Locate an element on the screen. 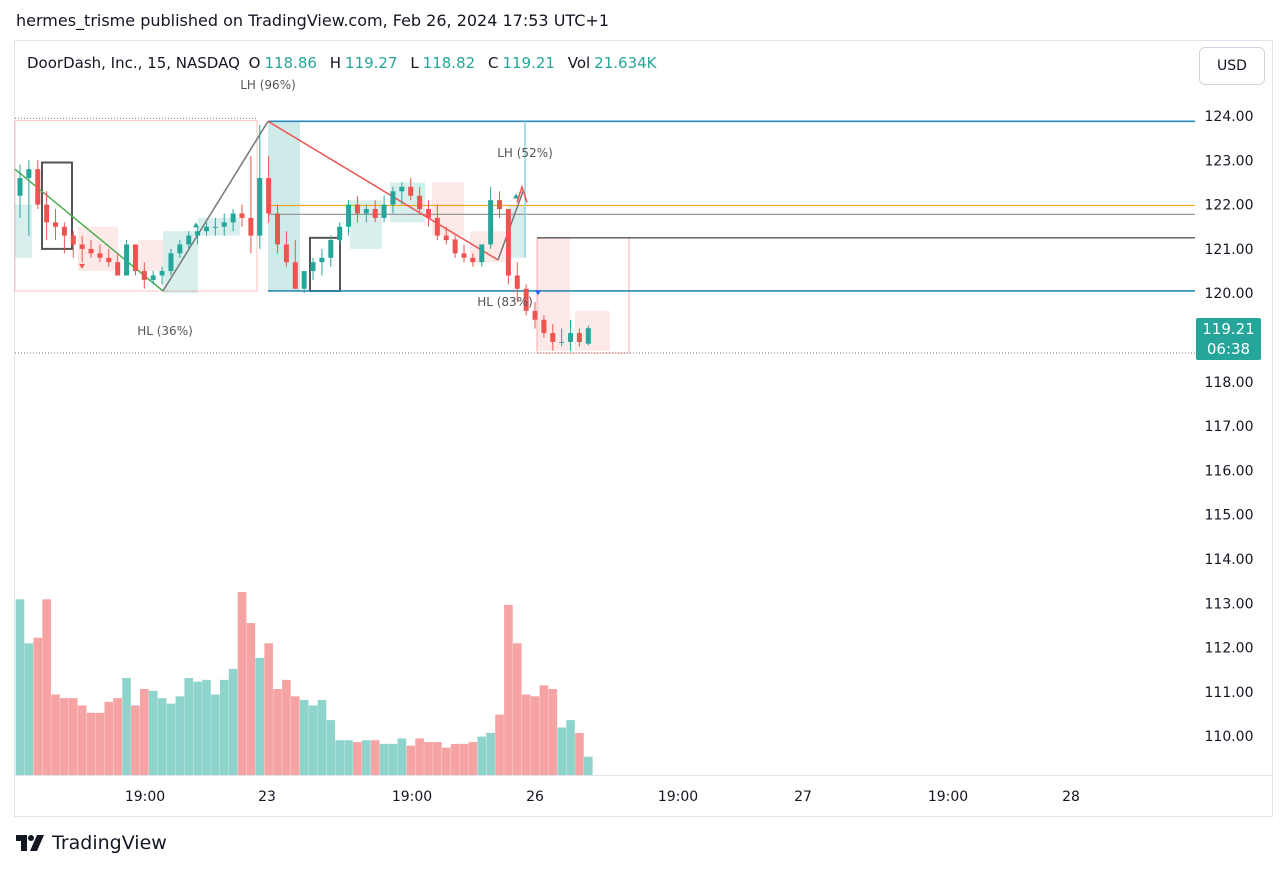 This screenshot has width=1287, height=870. price-tick-label: 114.00 is located at coordinates (1229, 560).